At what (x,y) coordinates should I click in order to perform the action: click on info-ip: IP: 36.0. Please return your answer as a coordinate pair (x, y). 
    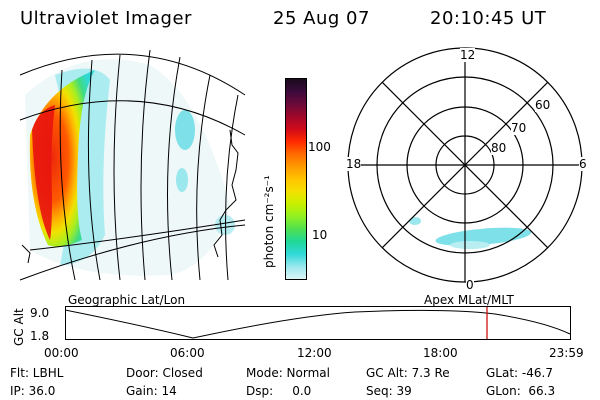
    Looking at the image, I should click on (33, 391).